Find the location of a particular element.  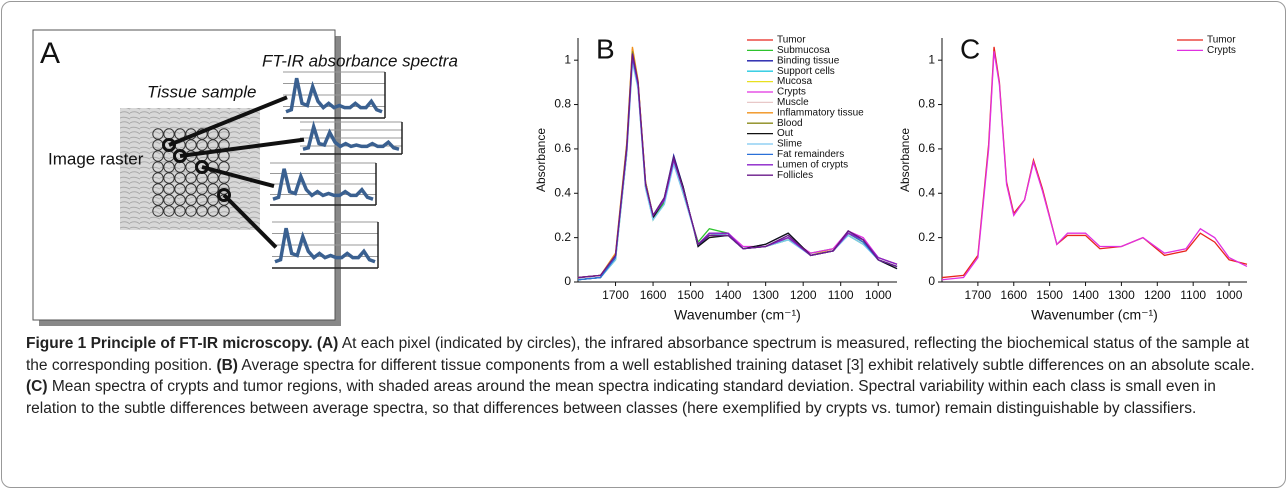

legend-label: Out is located at coordinates (785, 133).